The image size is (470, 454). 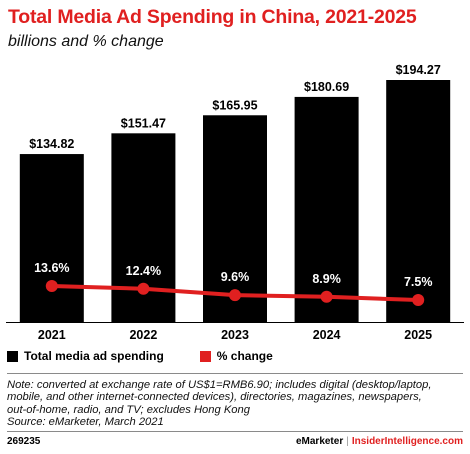 I want to click on bar-value-label-2021: $134.82, so click(x=51, y=144).